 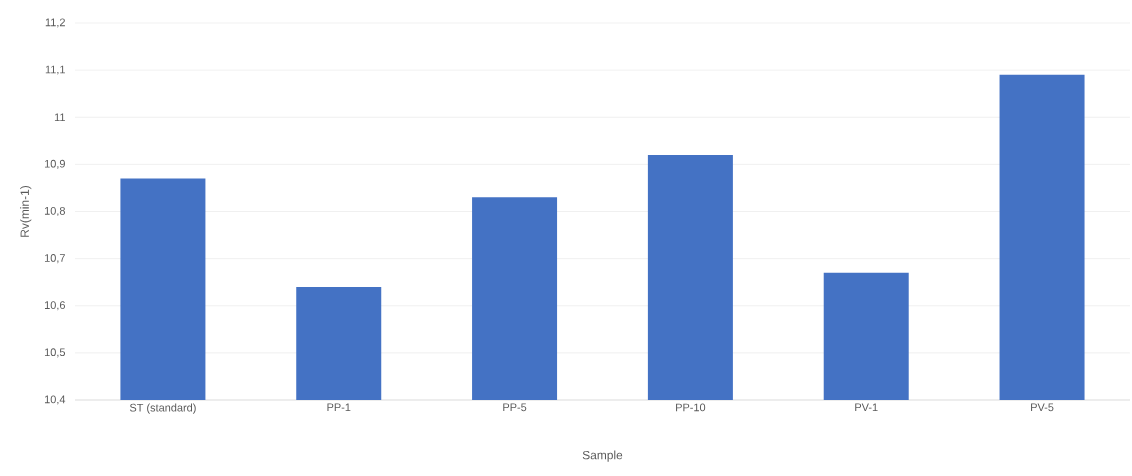 I want to click on y-tick-label: 11,2, so click(x=55, y=23).